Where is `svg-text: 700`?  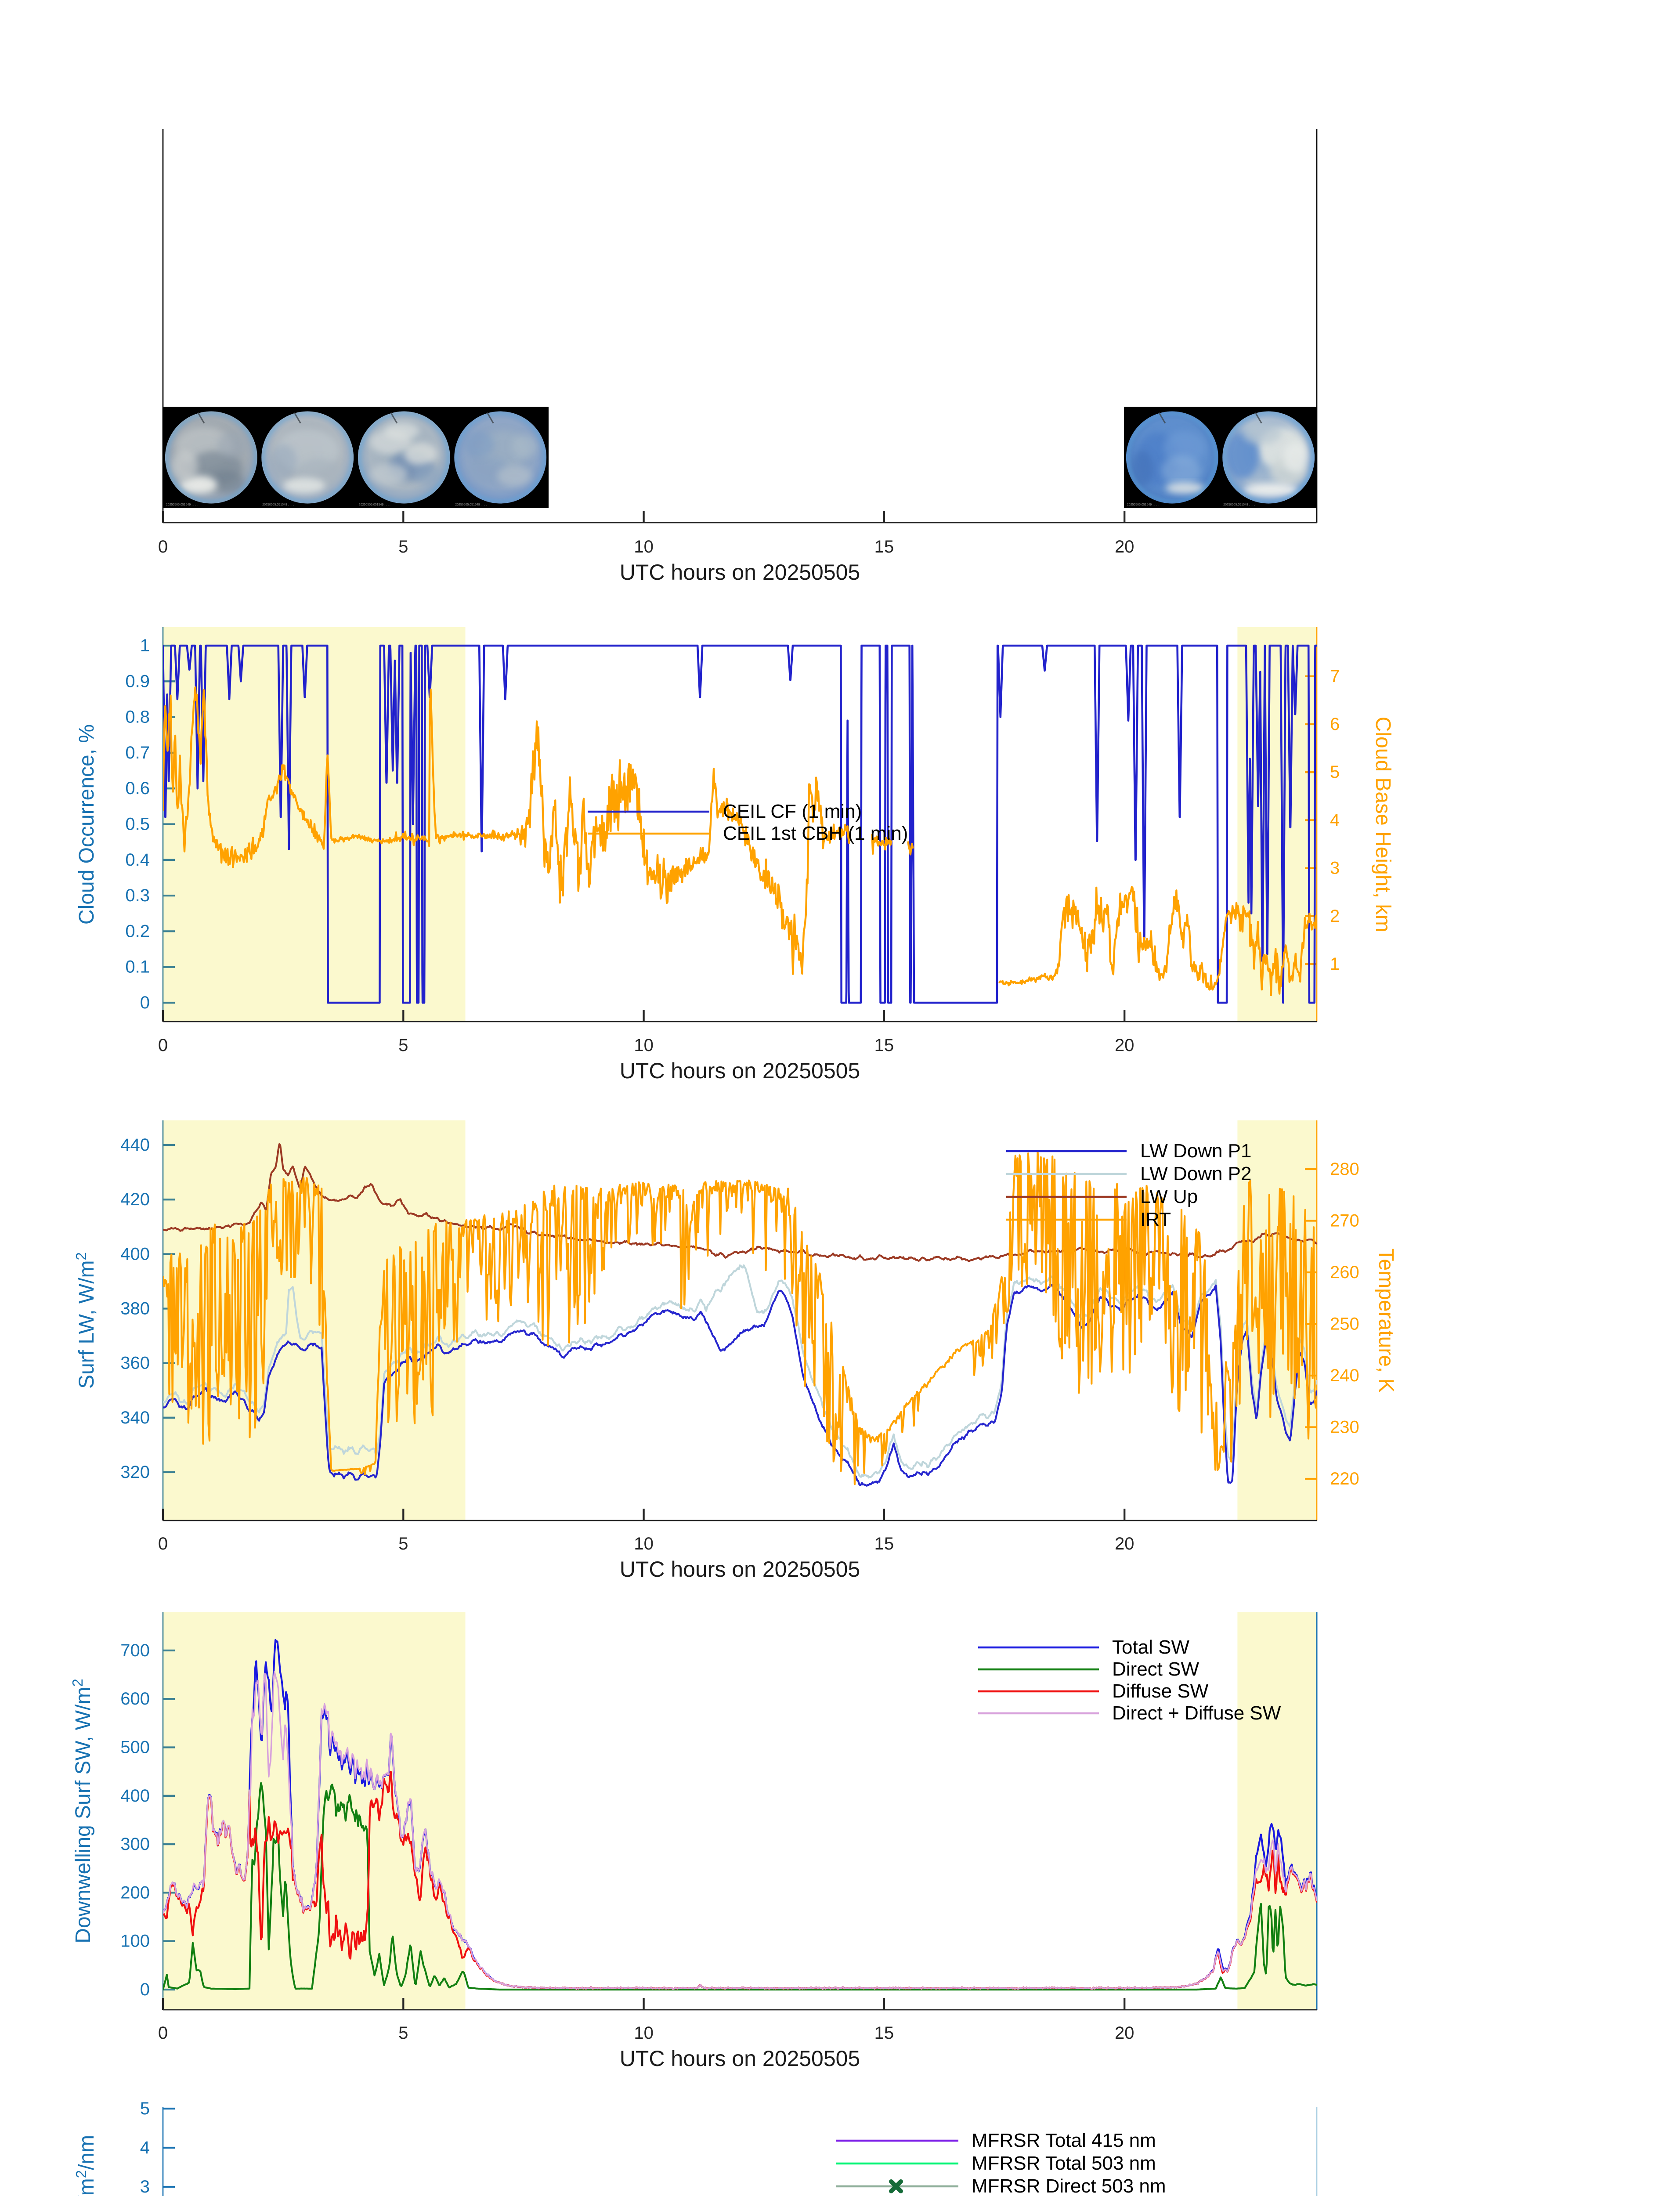
svg-text: 700 is located at coordinates (135, 1650).